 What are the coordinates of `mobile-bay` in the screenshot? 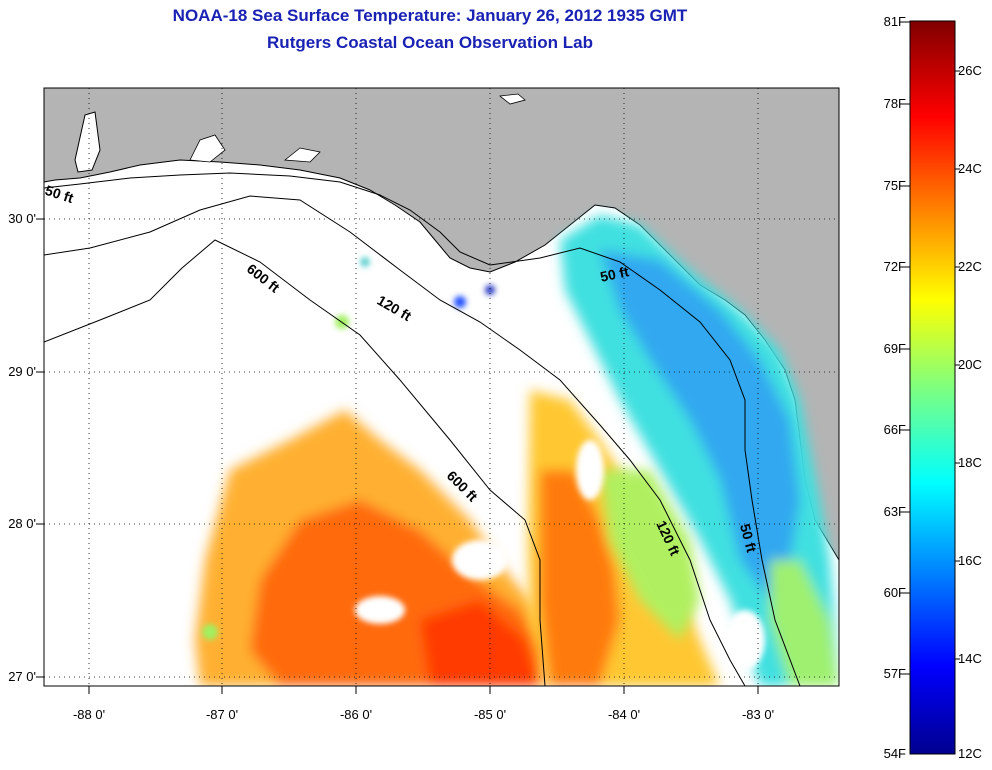 It's located at (87, 142).